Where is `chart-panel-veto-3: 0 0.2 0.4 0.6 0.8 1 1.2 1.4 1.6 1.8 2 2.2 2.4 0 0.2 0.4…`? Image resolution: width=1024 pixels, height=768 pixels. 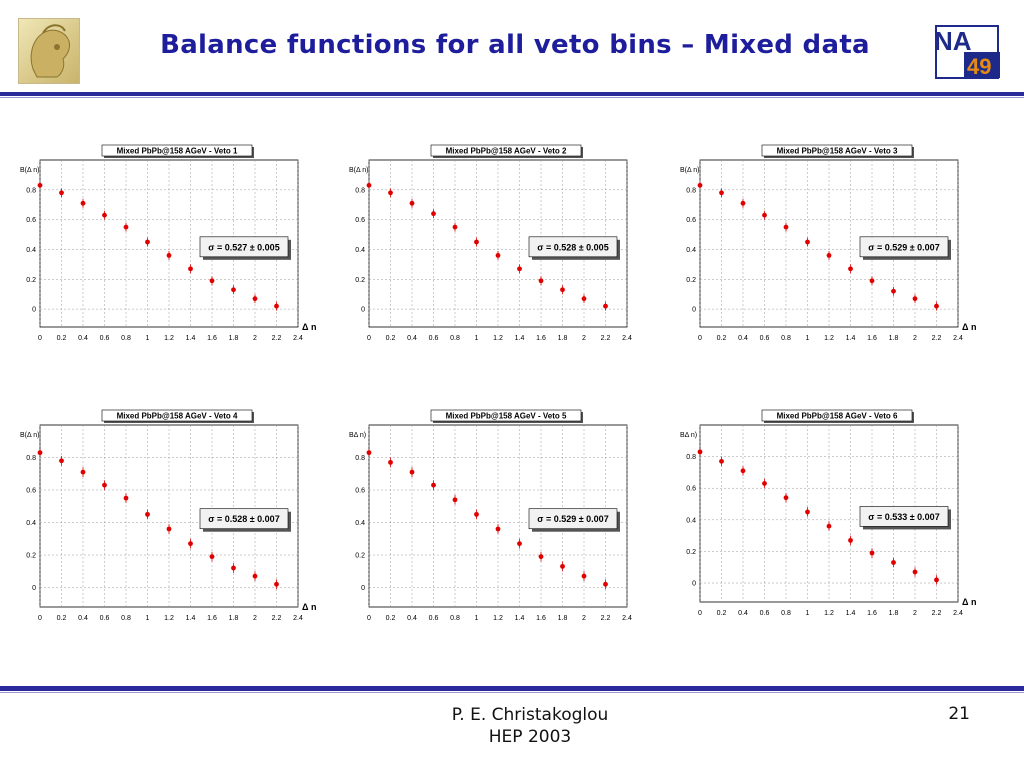
chart-panel-veto-3: 0 0.2 0.4 0.6 0.8 1 1.2 1.4 1.6 1.8 2 2.2 2.4 0 0.2 0.4… is located at coordinates (828, 243).